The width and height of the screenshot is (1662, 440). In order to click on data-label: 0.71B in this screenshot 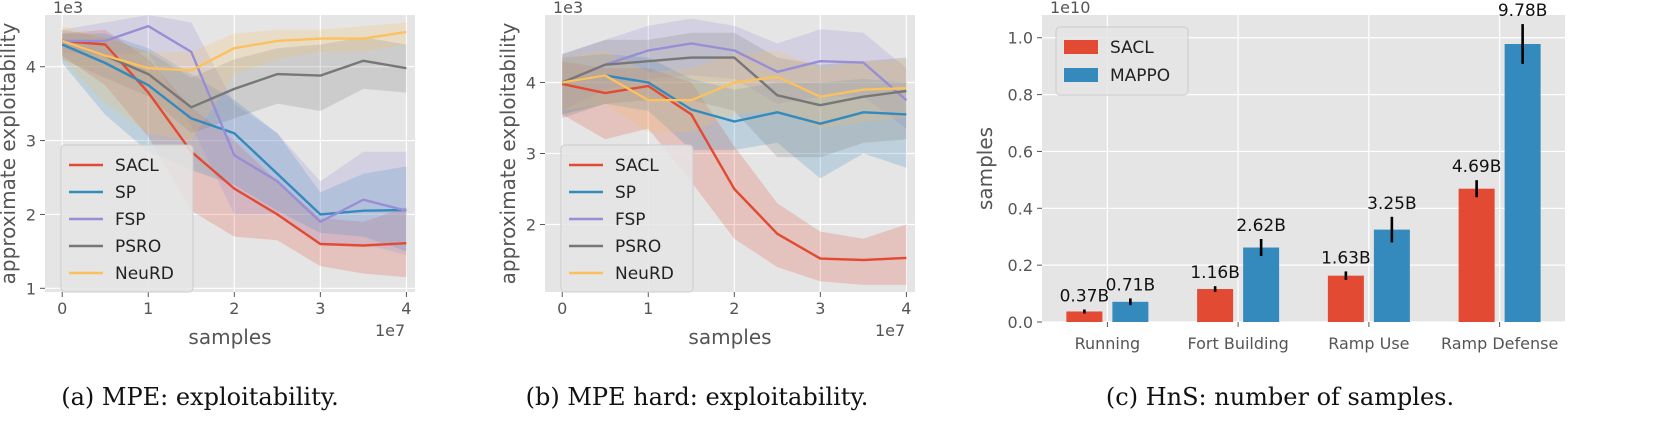, I will do `click(1131, 285)`.